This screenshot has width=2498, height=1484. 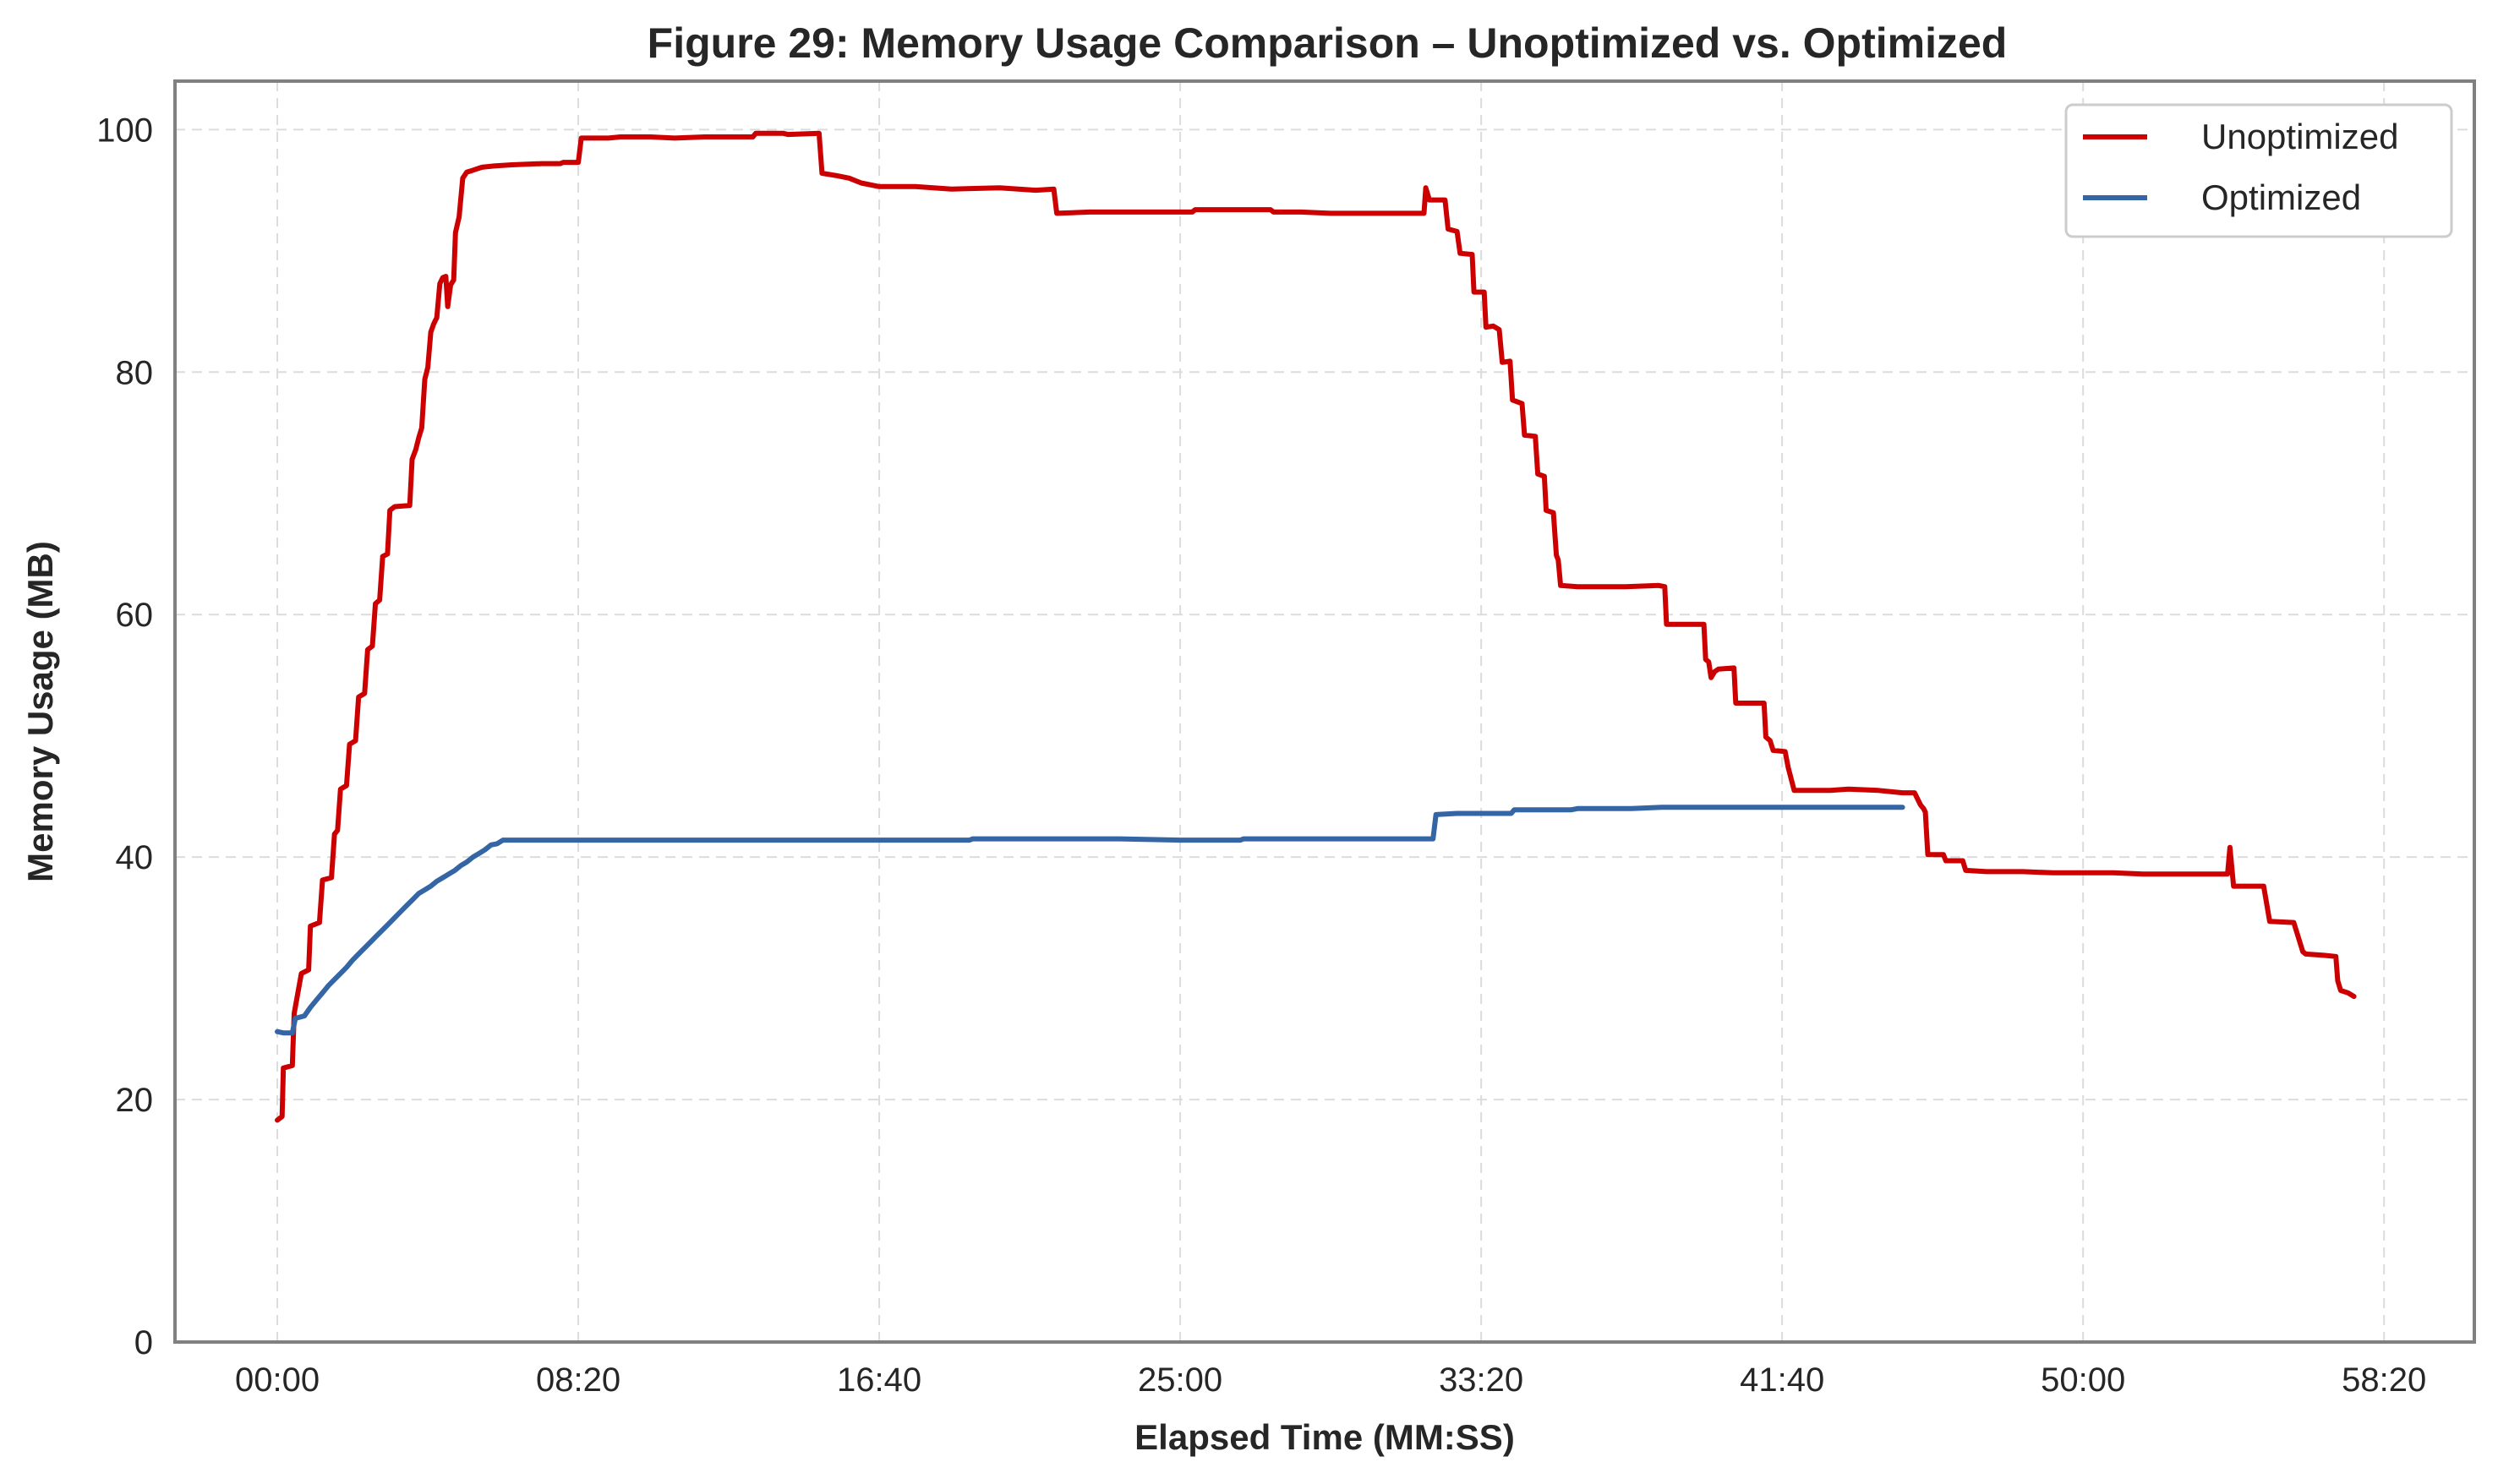 What do you see at coordinates (578, 1380) in the screenshot?
I see `x-tick-label: 08:20` at bounding box center [578, 1380].